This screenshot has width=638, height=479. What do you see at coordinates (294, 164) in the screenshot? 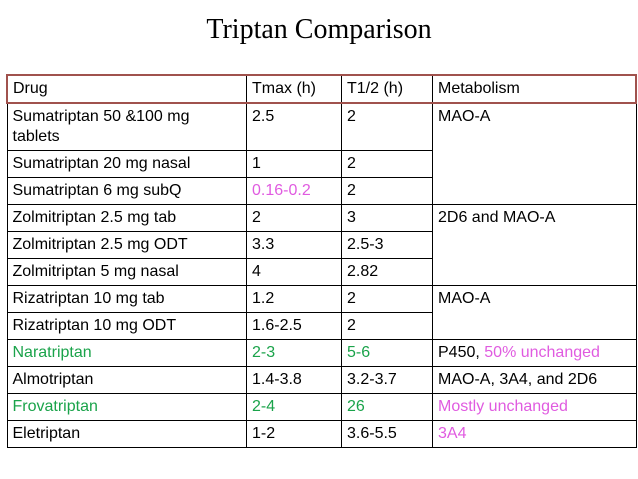
I see `tmax-cell: 1` at bounding box center [294, 164].